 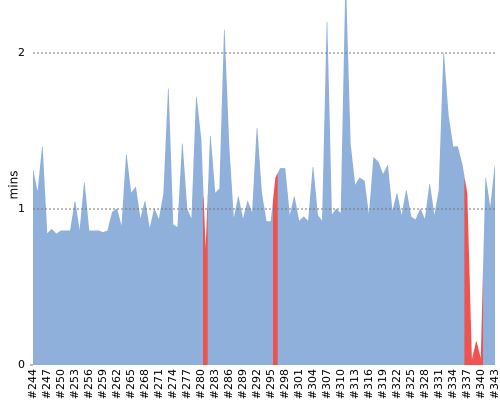 I want to click on y-axis-label: mins, so click(x=14, y=185).